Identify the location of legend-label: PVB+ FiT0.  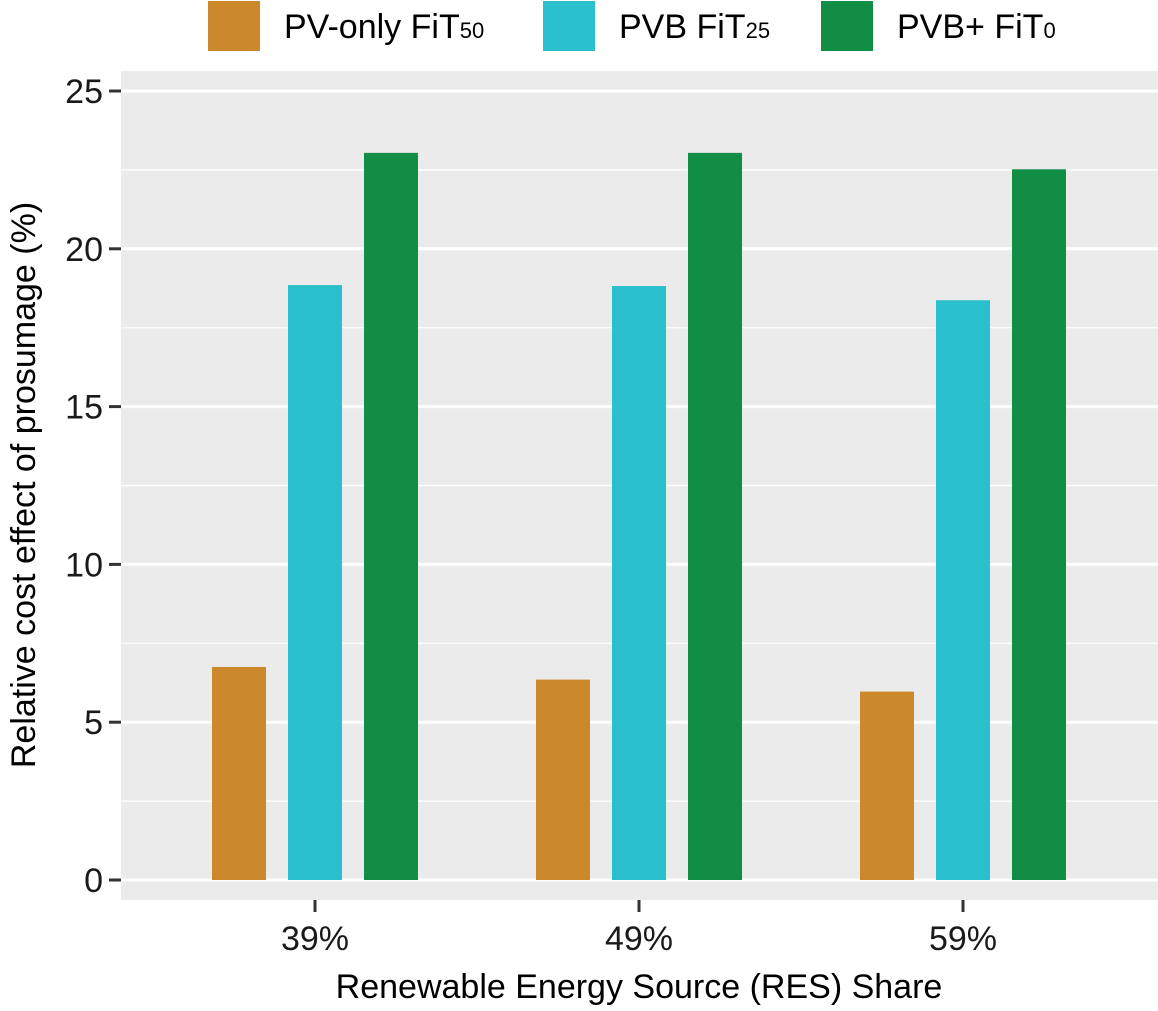
(976, 27).